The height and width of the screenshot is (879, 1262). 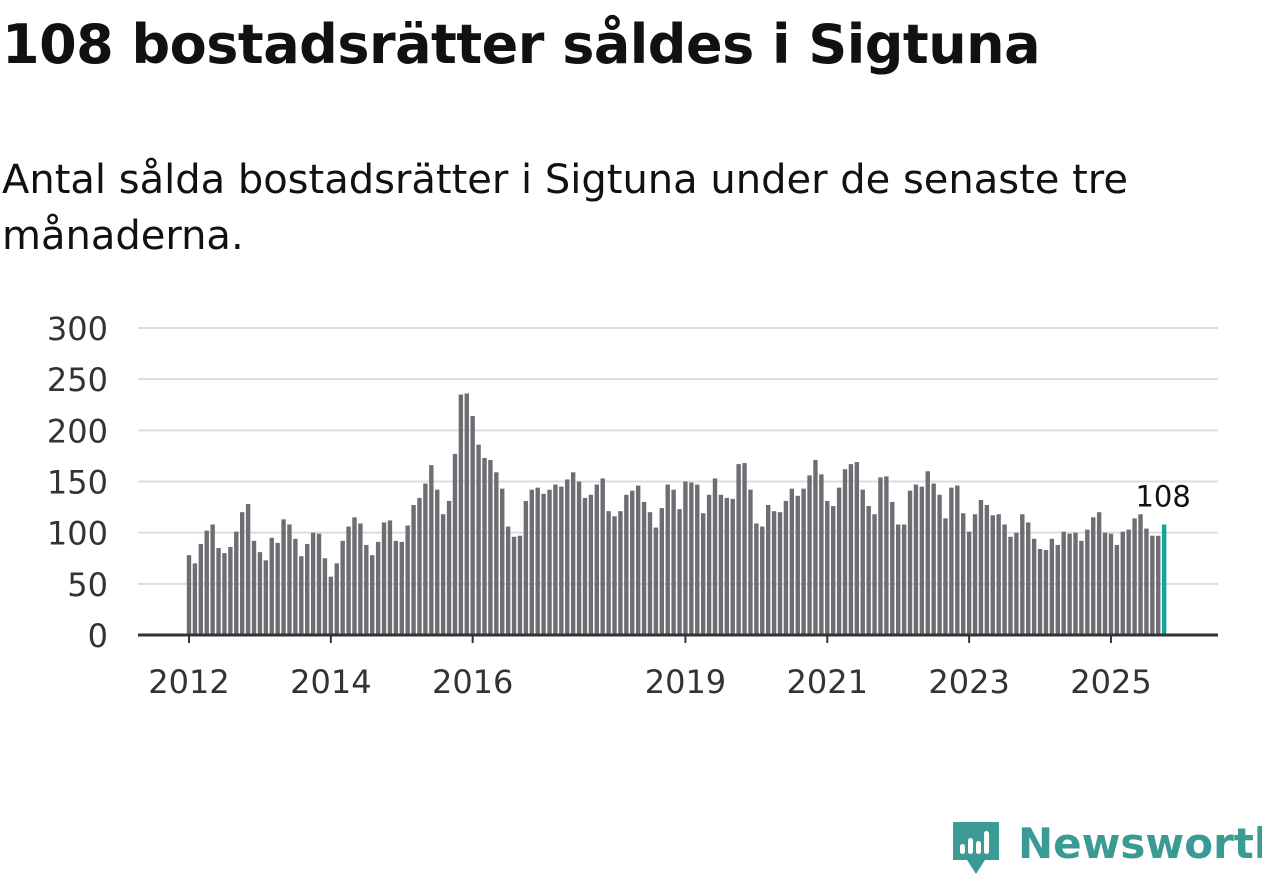 I want to click on newsworthy-logo-icon, so click(x=976, y=848).